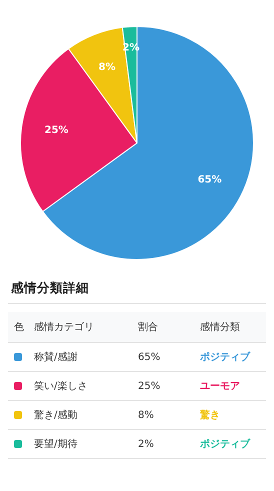 This screenshot has height=491, width=274. Describe the element at coordinates (81, 357) in the screenshot. I see `legend-label: 称賛/感謝` at that location.